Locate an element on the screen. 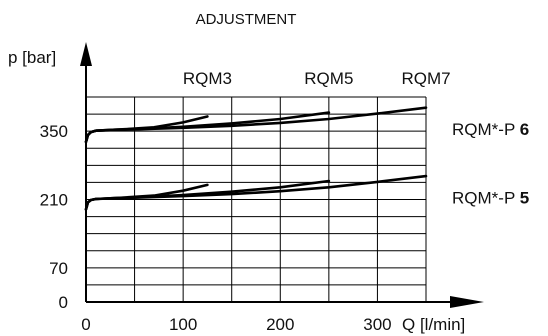 This screenshot has width=548, height=336. x-tick-label: 0 is located at coordinates (85, 324).